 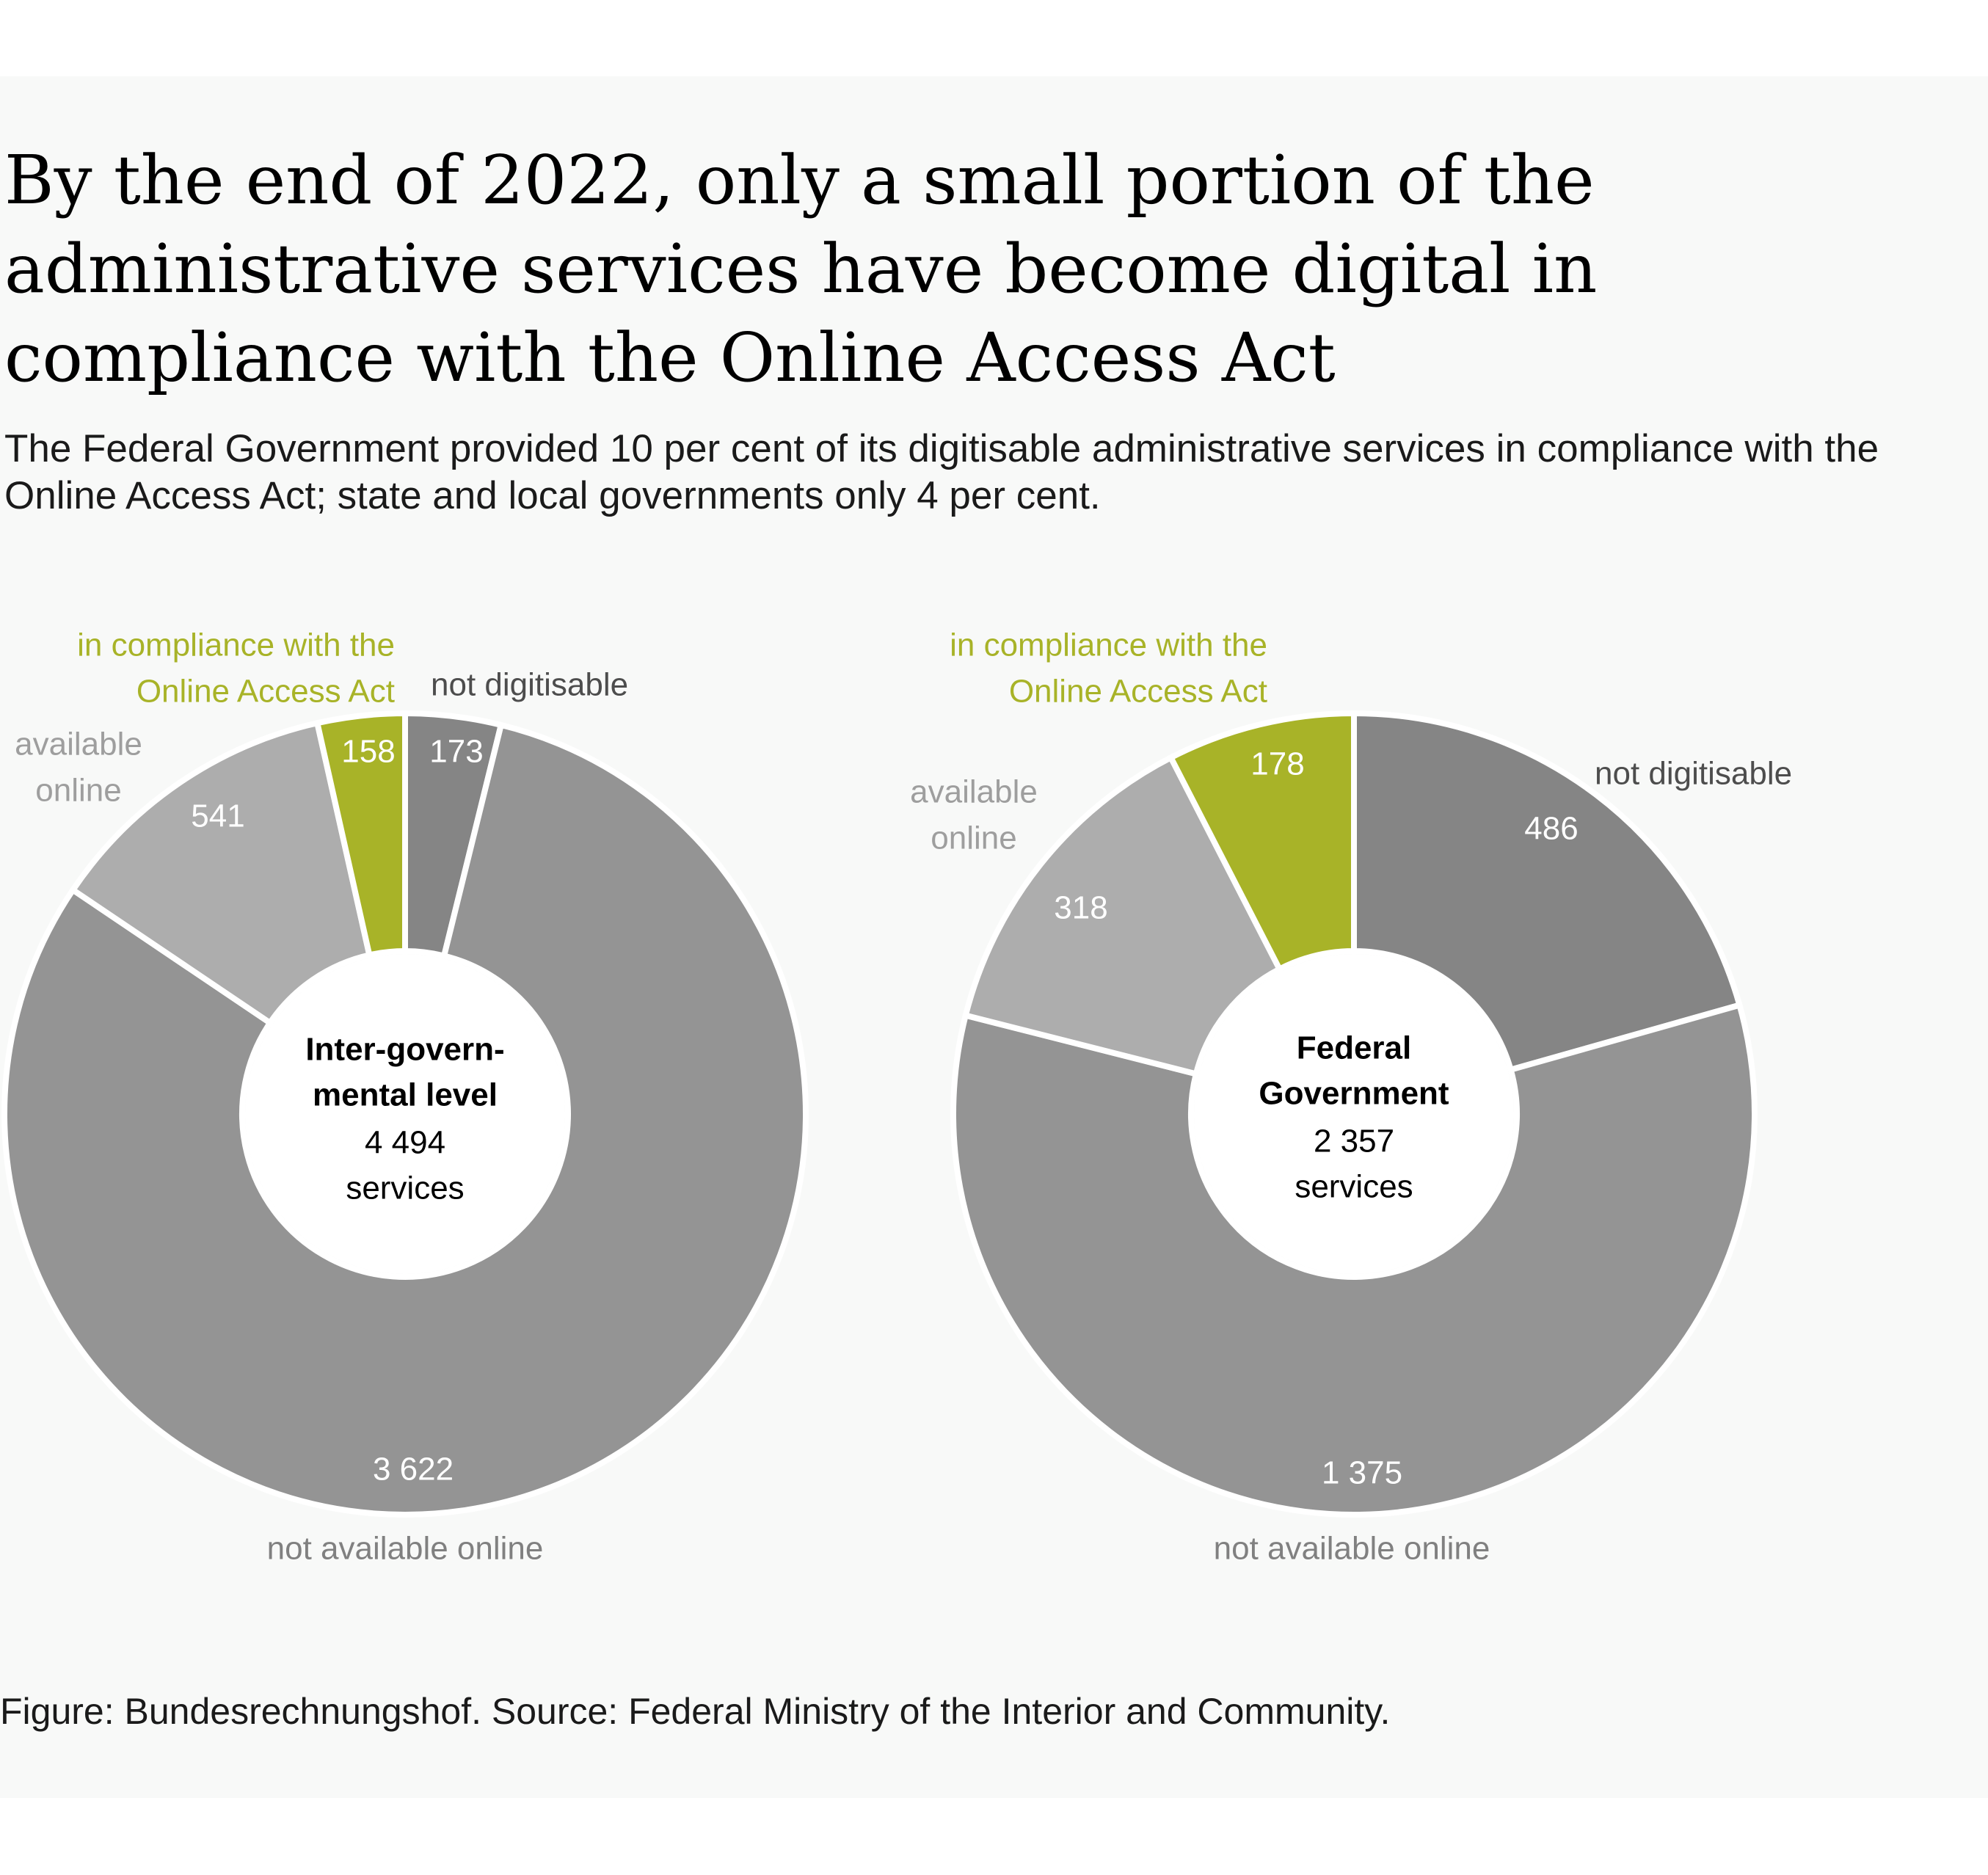 I want to click on center-label-line: mental level, so click(x=406, y=1095).